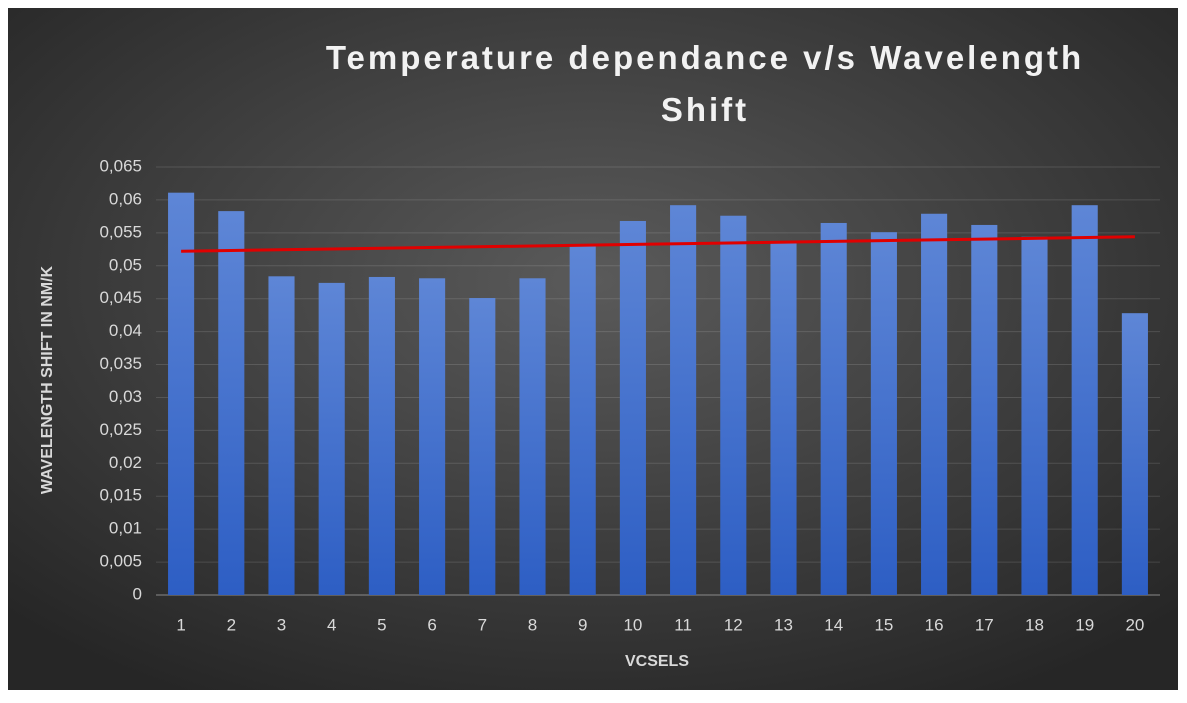 This screenshot has height=703, width=1187. Describe the element at coordinates (658, 244) in the screenshot. I see `trendline` at that location.